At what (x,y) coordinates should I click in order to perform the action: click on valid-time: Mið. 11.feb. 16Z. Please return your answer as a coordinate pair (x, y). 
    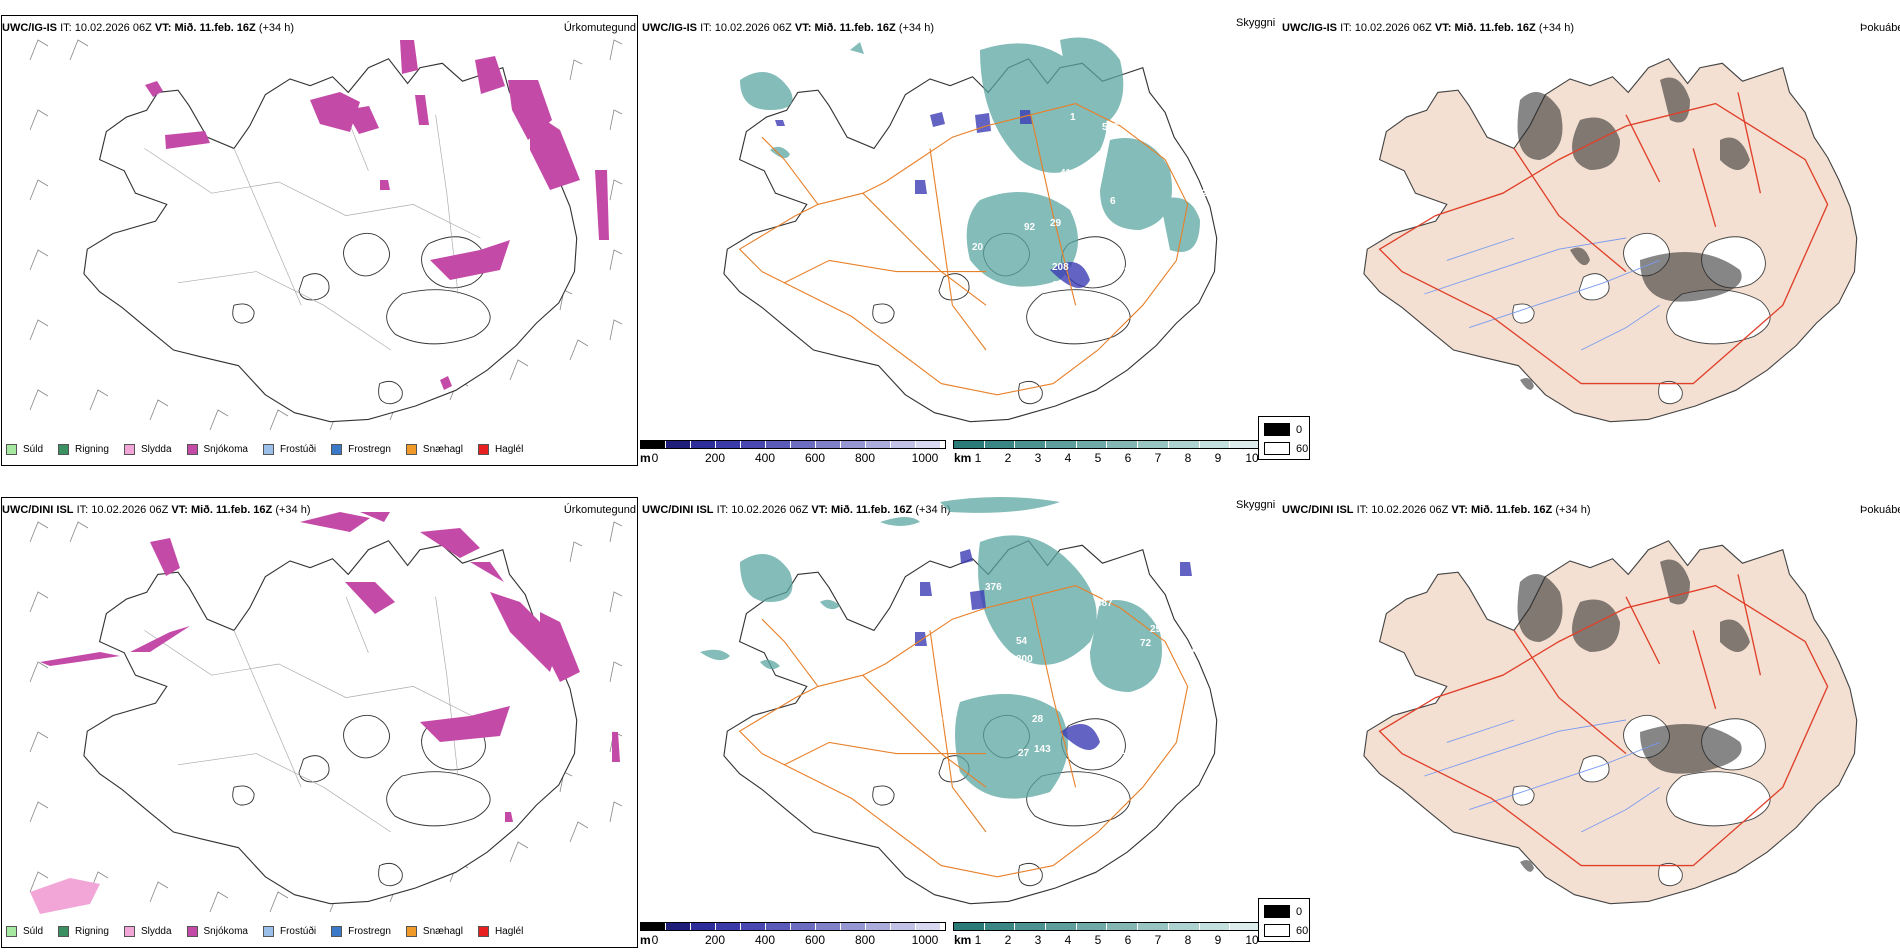
    Looking at the image, I should click on (231, 510).